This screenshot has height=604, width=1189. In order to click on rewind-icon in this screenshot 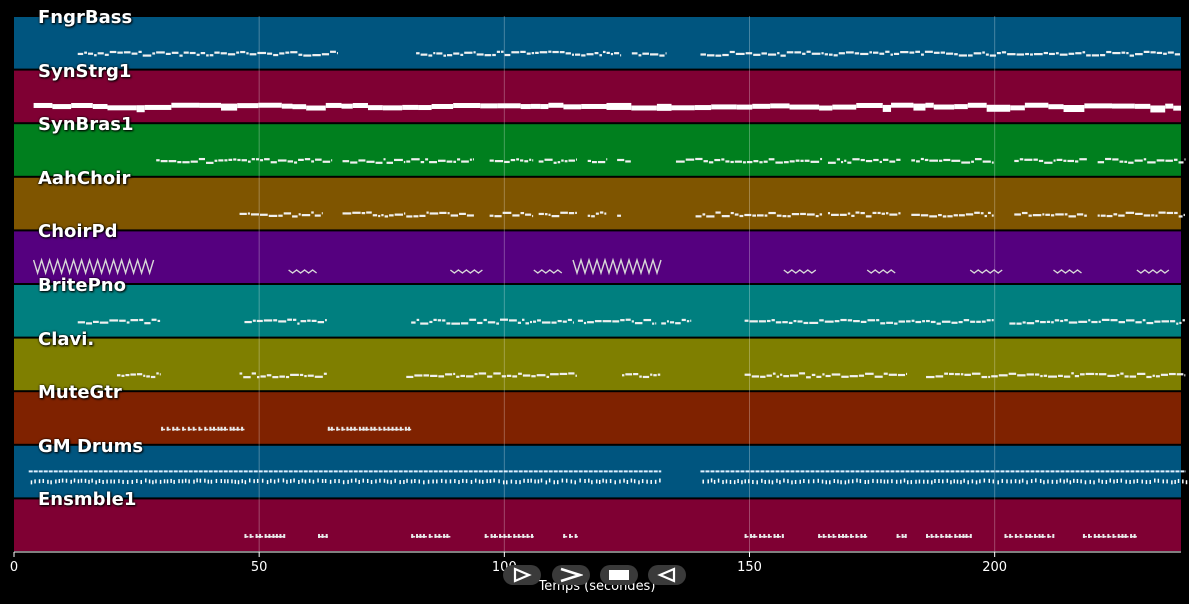, I will do `click(666, 575)`.